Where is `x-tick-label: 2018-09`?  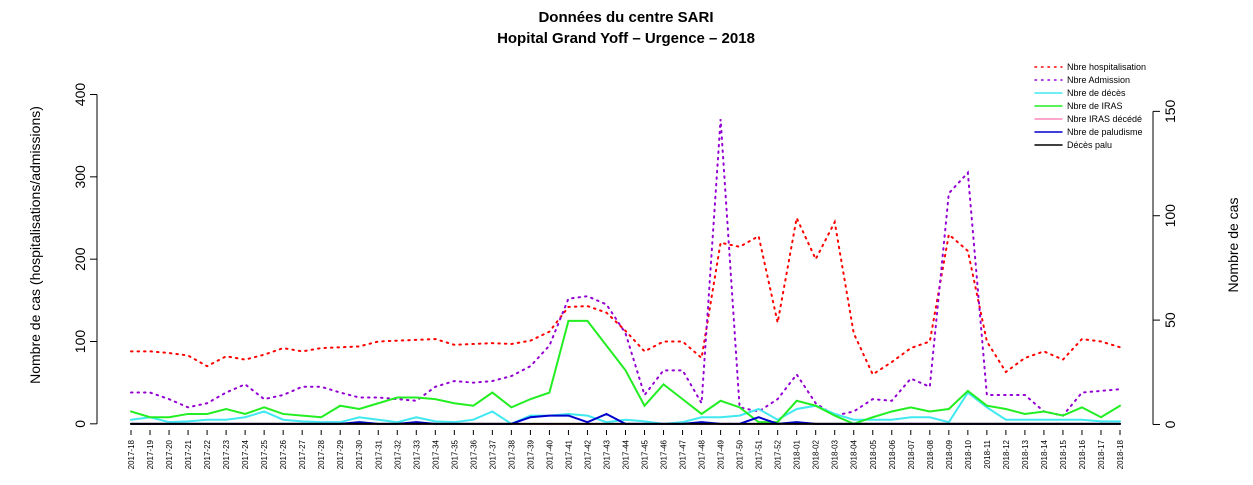 x-tick-label: 2018-09 is located at coordinates (949, 454).